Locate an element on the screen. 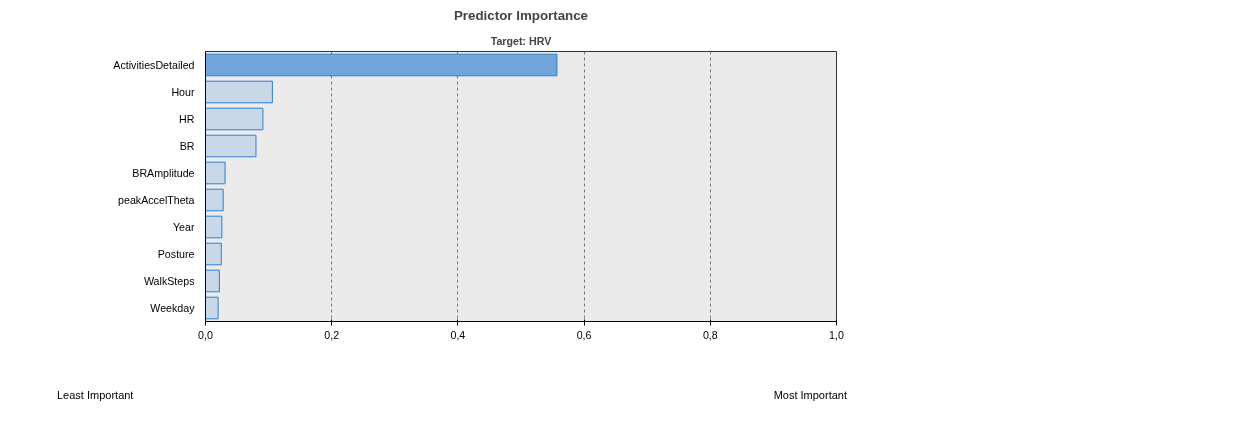 This screenshot has width=1236, height=421. chart-title: Predictor Importance is located at coordinates (521, 15).